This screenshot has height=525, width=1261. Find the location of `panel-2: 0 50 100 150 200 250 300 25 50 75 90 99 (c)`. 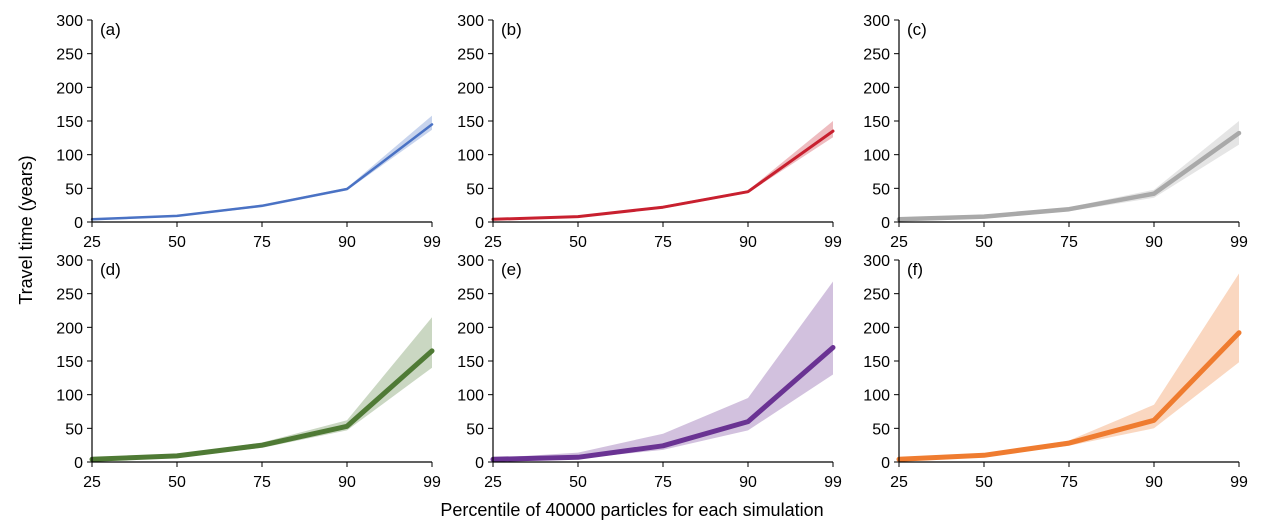

panel-2: 0 50 100 150 200 250 300 25 50 75 90 99 (c) is located at coordinates (1055, 132).